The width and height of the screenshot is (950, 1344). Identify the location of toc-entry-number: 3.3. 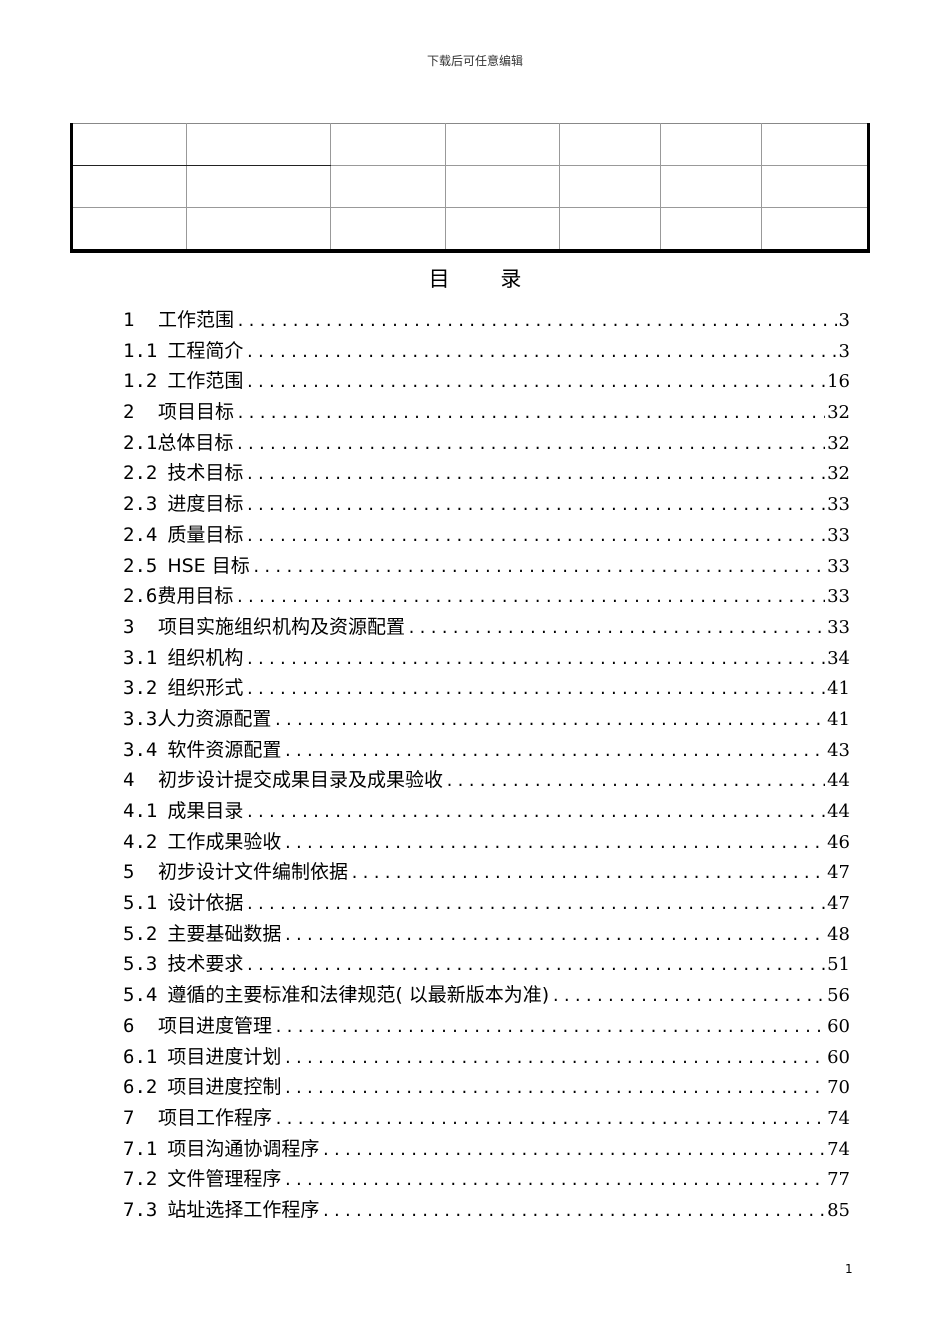
(140, 718).